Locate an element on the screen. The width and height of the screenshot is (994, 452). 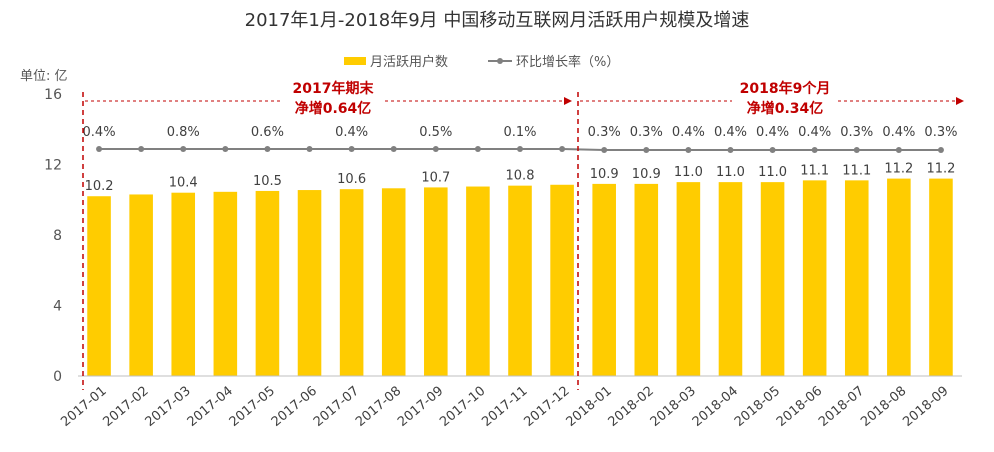
growth-rate-label: 0.5% is located at coordinates (435, 132).